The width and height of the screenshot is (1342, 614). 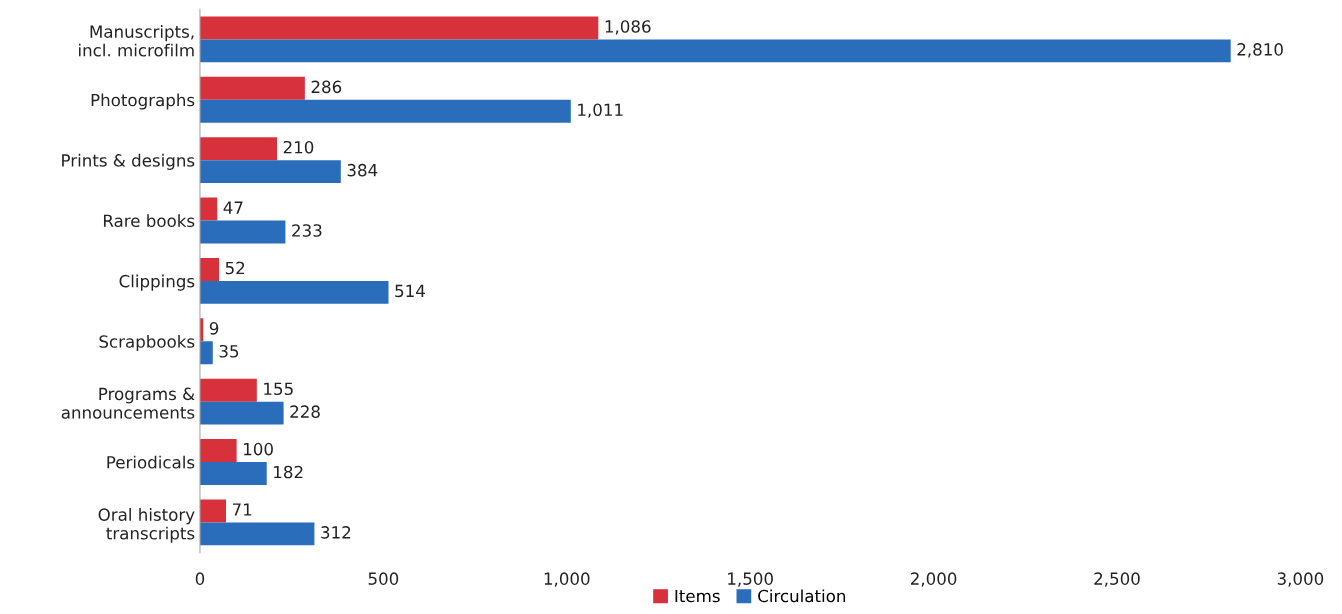 I want to click on data-label: 210, so click(x=298, y=147).